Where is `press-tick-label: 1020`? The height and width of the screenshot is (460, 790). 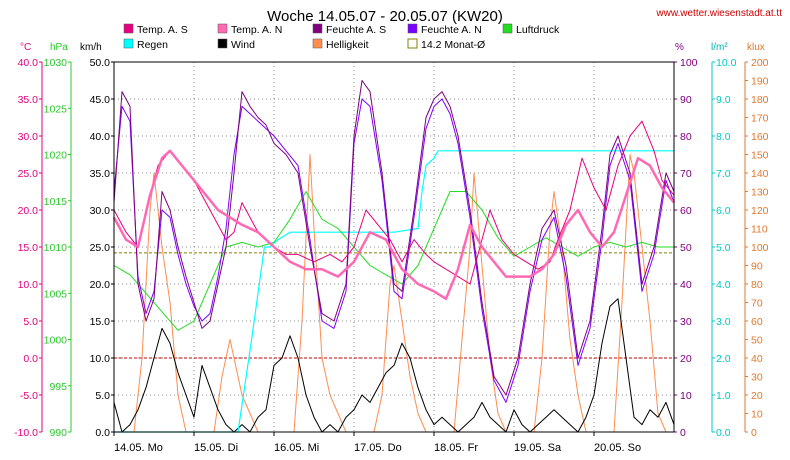 press-tick-label: 1020 is located at coordinates (56, 156).